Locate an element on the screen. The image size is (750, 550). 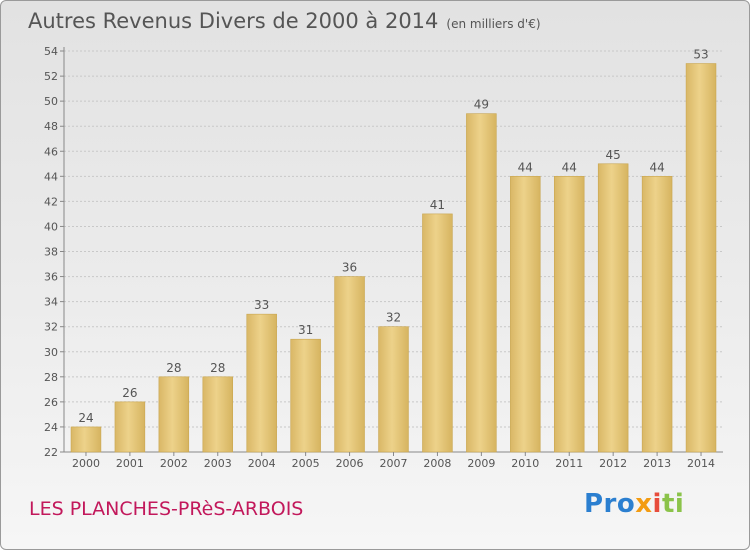
value-label-2003: 28 is located at coordinates (217, 368).